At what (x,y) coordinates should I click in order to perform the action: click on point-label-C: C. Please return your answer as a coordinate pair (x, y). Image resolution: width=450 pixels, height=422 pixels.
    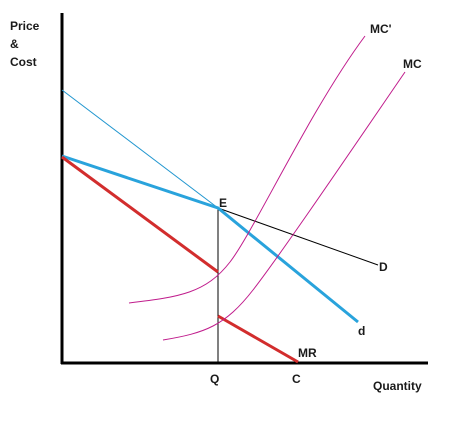
    Looking at the image, I should click on (296, 379).